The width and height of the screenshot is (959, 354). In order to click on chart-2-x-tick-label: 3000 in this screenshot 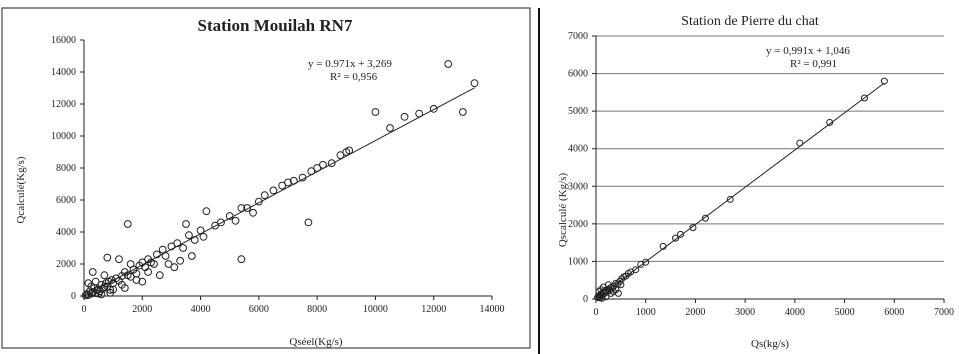, I will do `click(745, 312)`.